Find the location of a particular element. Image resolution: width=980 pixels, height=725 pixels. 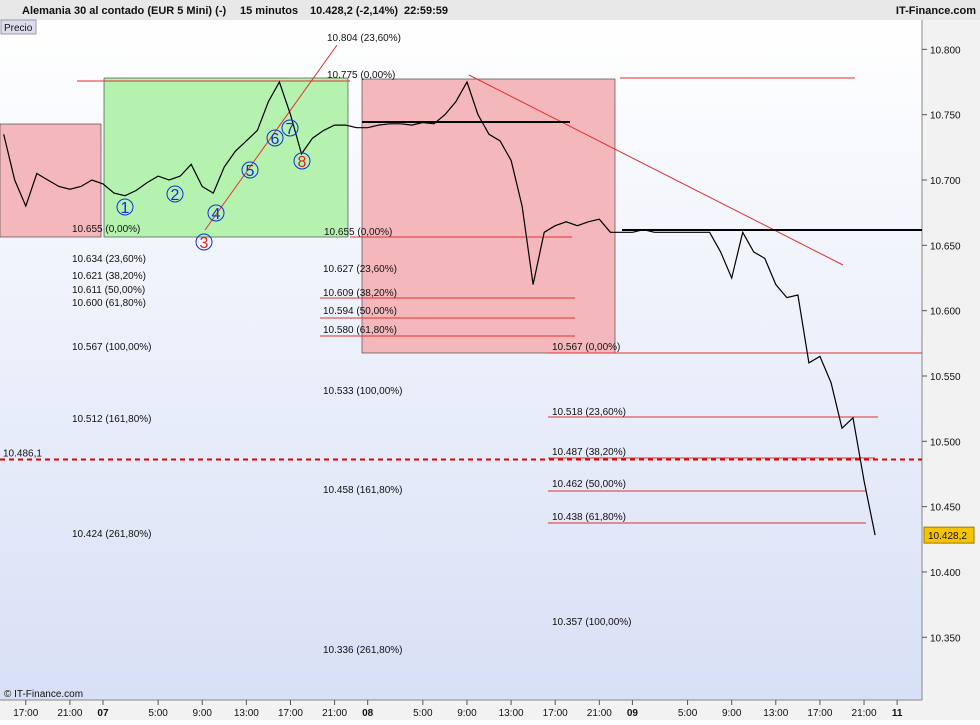

y-tick-label: 10.600 is located at coordinates (945, 312).